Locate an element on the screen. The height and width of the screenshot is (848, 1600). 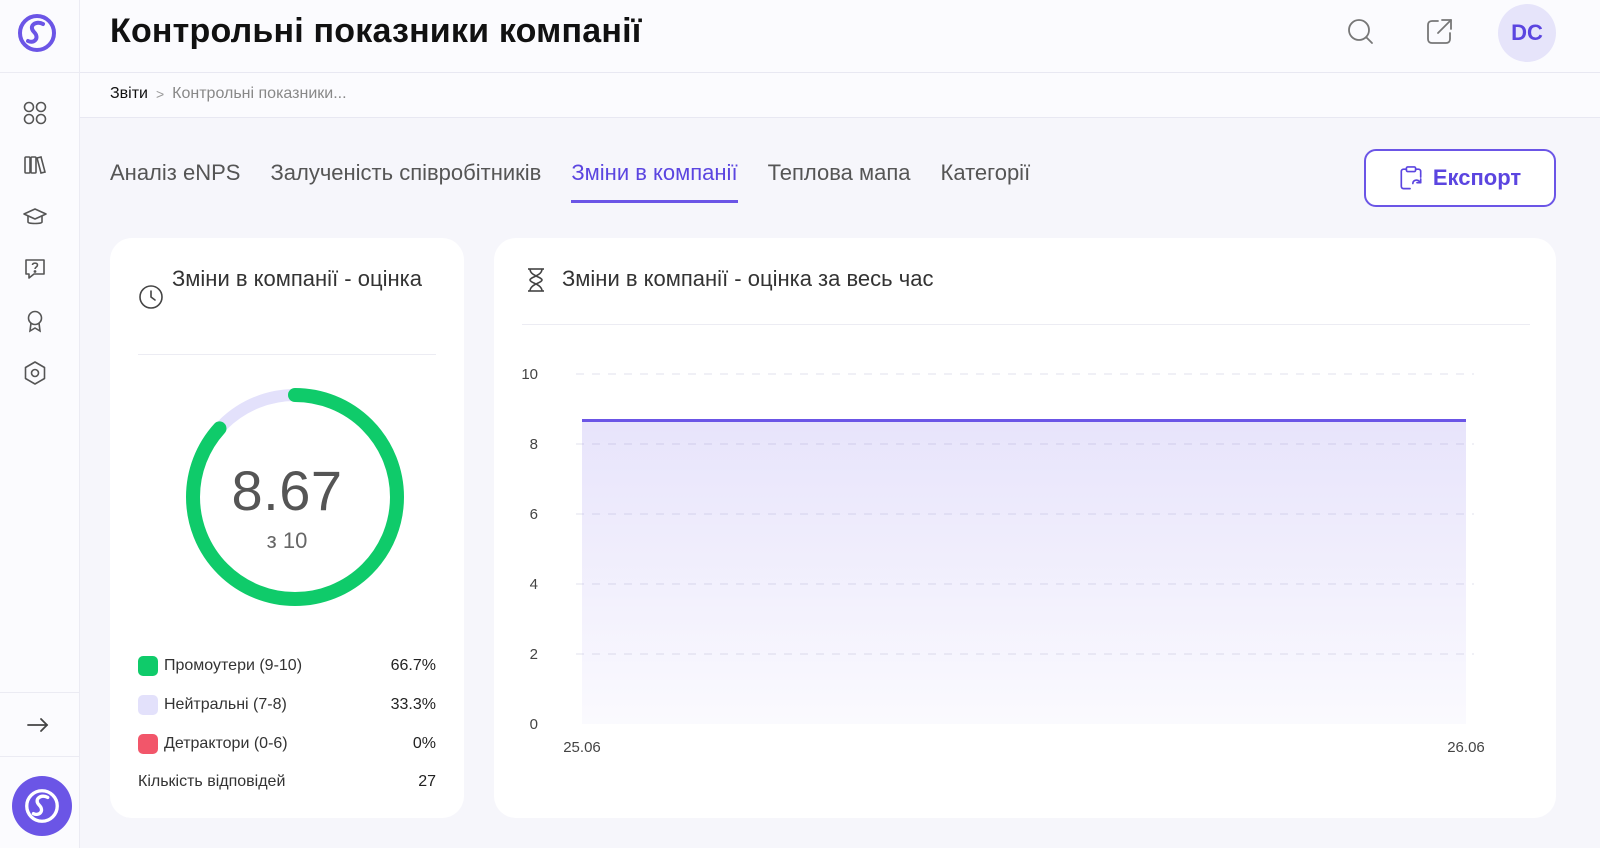
export-button: Експорт is located at coordinates (1460, 178).